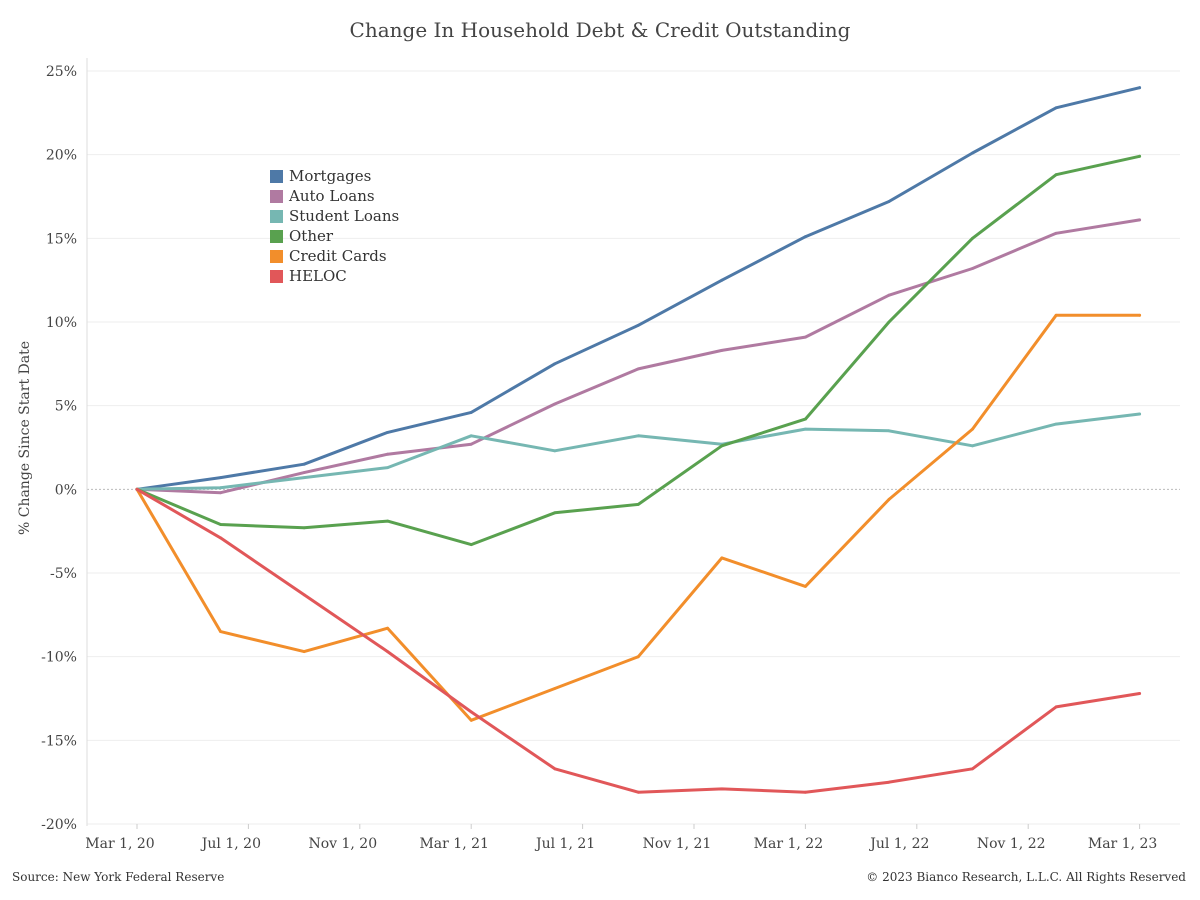  What do you see at coordinates (788, 844) in the screenshot?
I see `x-tick-label: Mar 1, 22` at bounding box center [788, 844].